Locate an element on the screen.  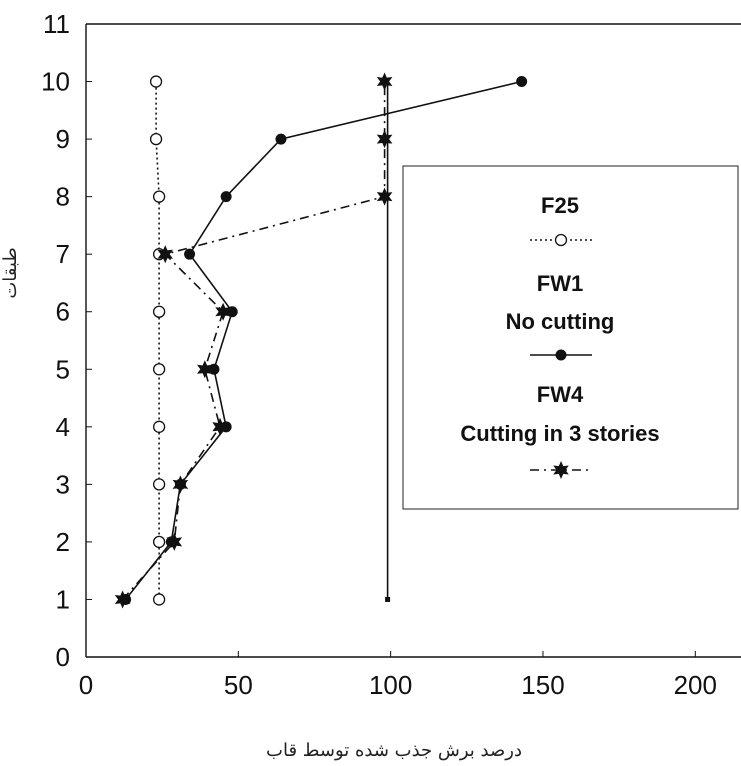
y-tick-label: 2 is located at coordinates (63, 542).